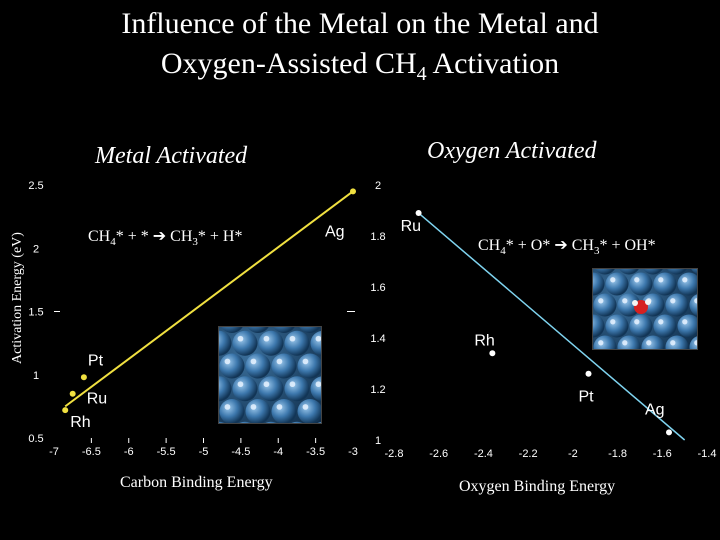 This screenshot has height=540, width=720. What do you see at coordinates (662, 454) in the screenshot?
I see `x-tick-label-right: -1.6` at bounding box center [662, 454].